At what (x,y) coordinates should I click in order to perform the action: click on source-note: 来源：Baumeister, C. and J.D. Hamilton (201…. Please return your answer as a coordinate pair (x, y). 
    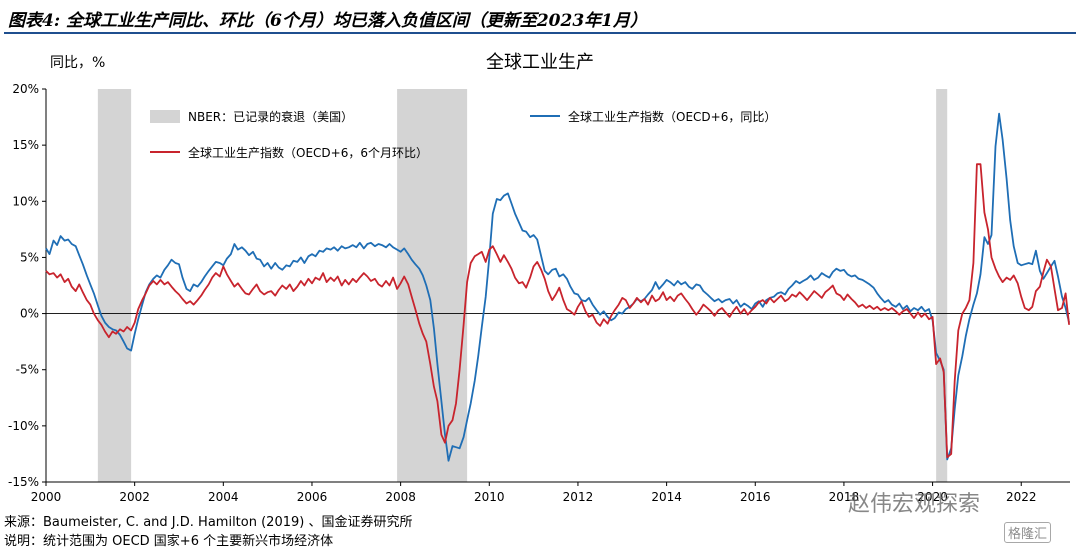
    Looking at the image, I should click on (208, 522).